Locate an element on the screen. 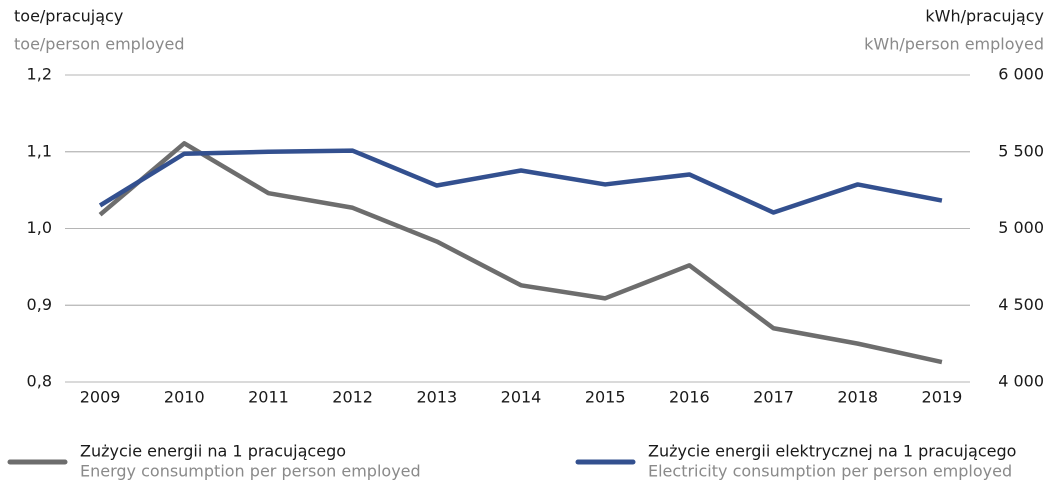 The height and width of the screenshot is (484, 1055). y-tick-label: 0,8 is located at coordinates (39, 381).